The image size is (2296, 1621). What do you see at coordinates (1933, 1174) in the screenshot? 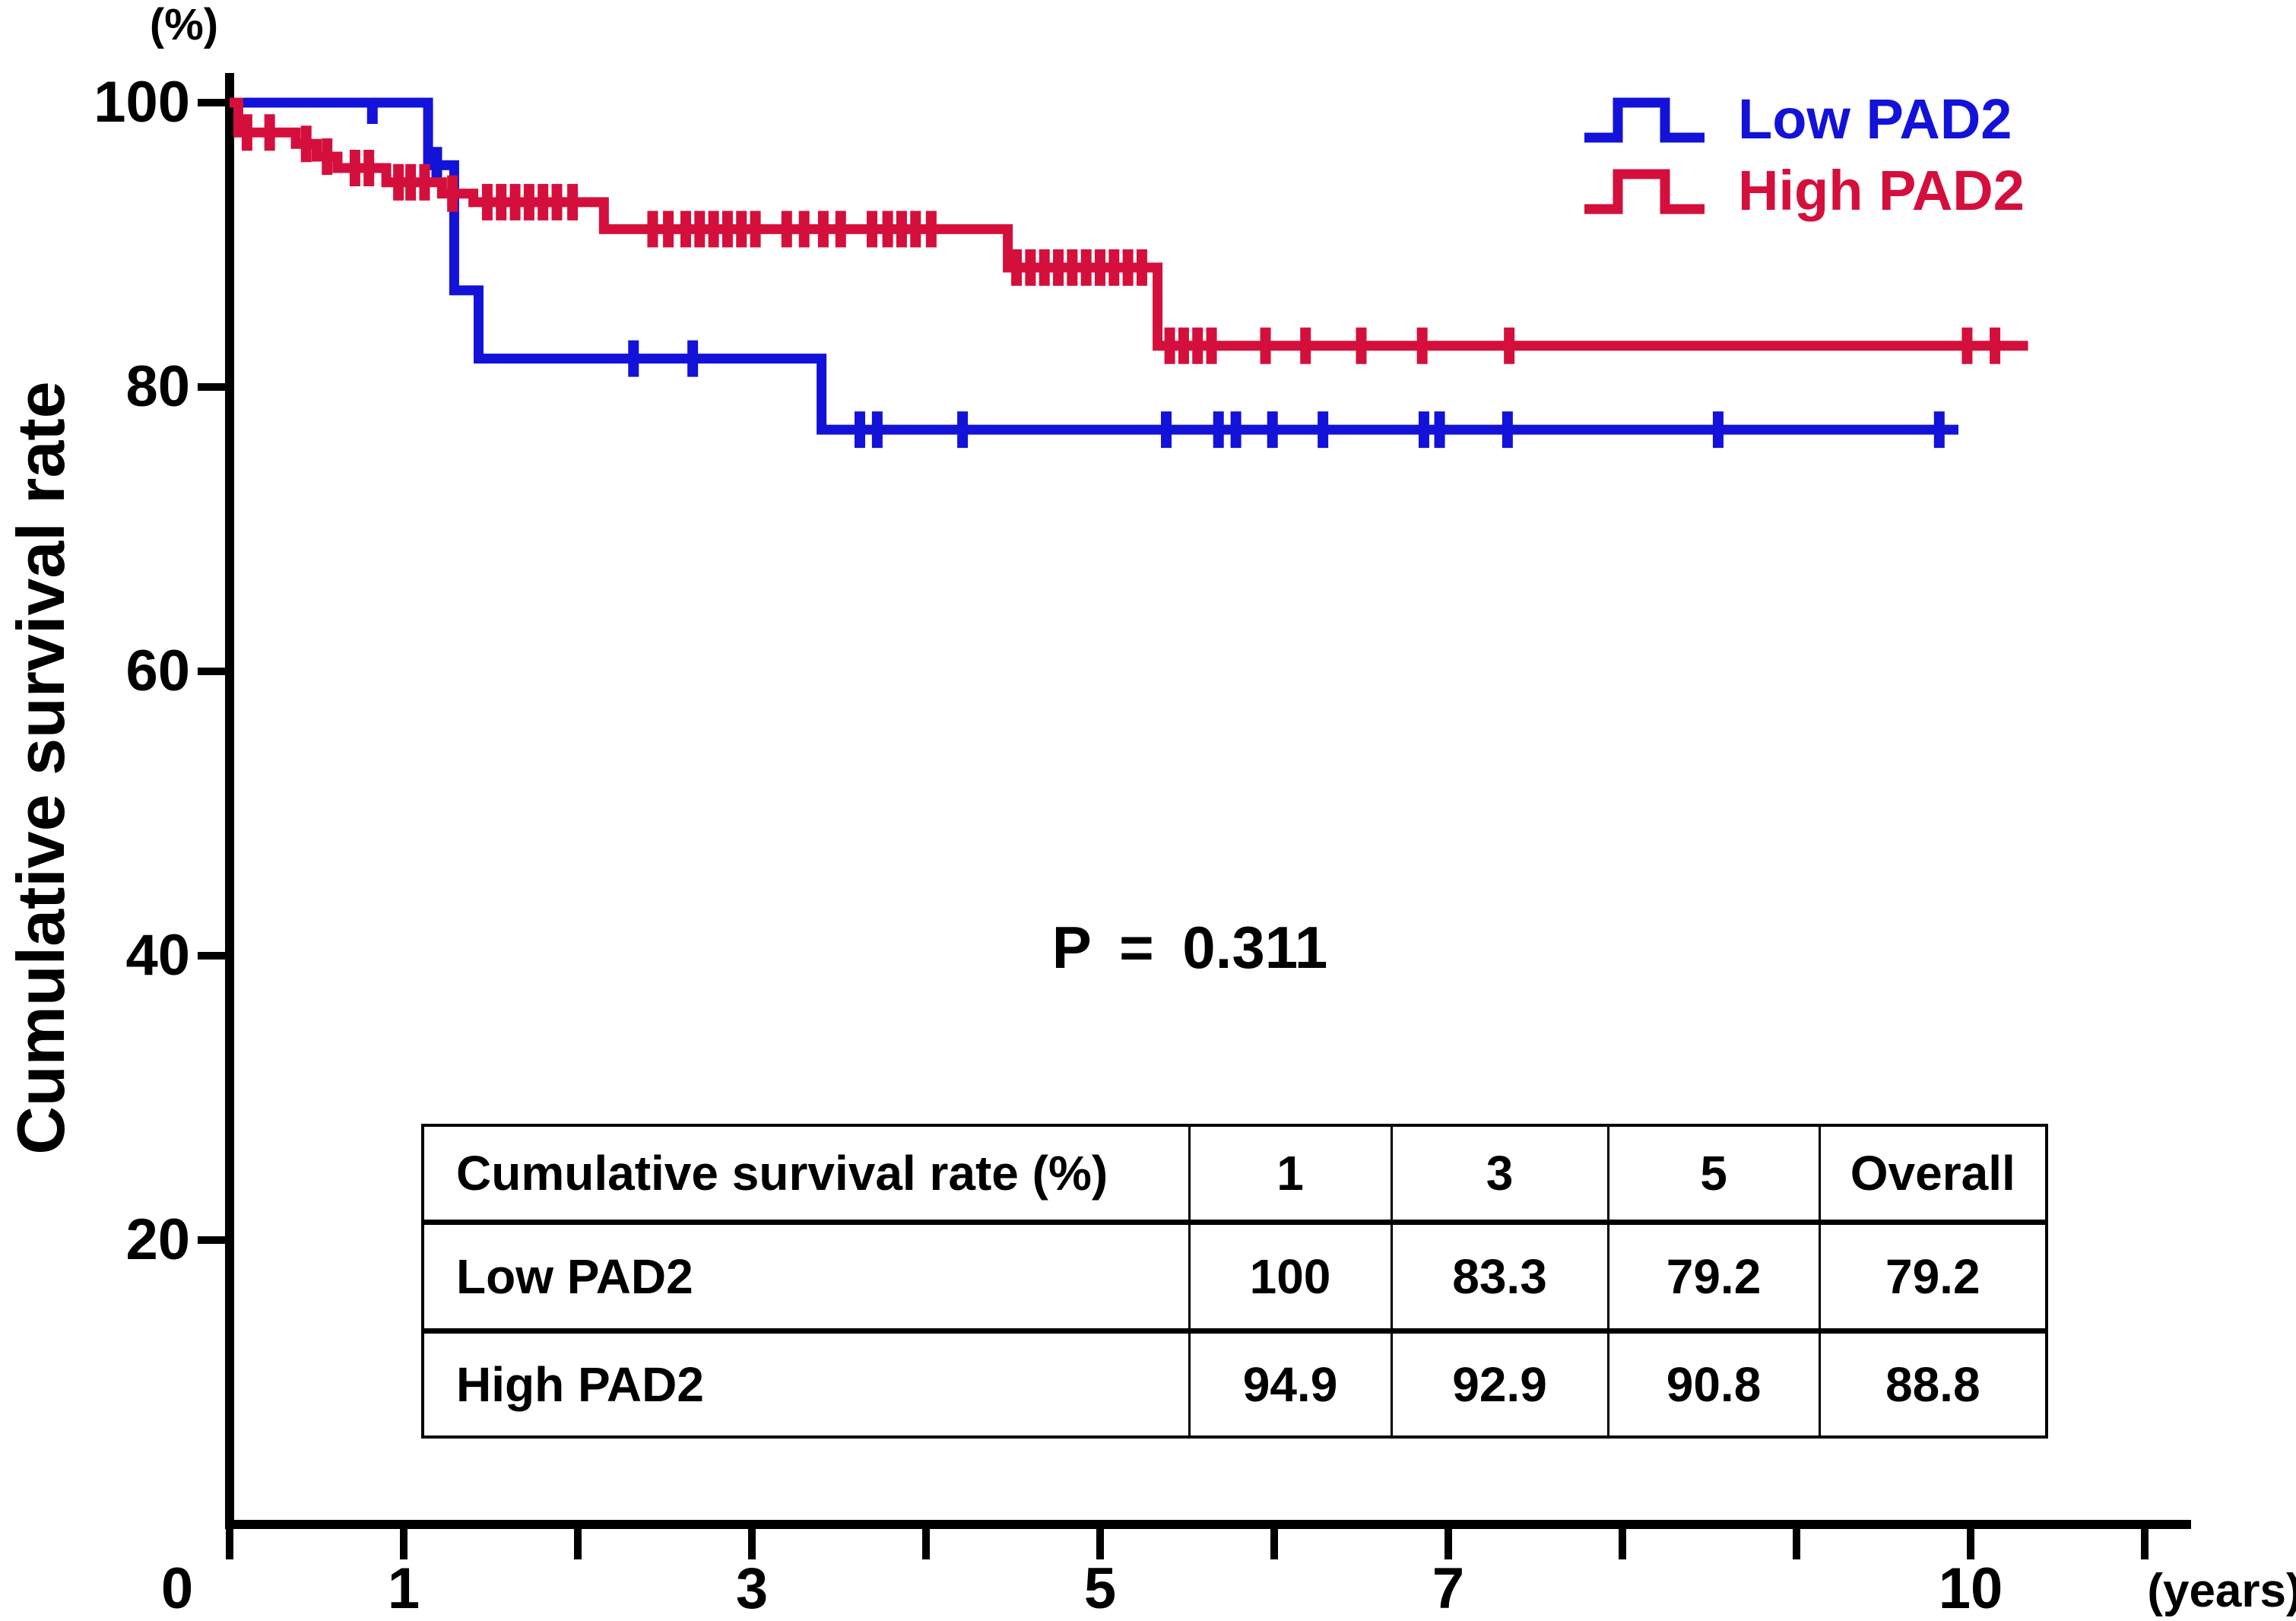
I see `table-header-overall: Overall` at bounding box center [1933, 1174].